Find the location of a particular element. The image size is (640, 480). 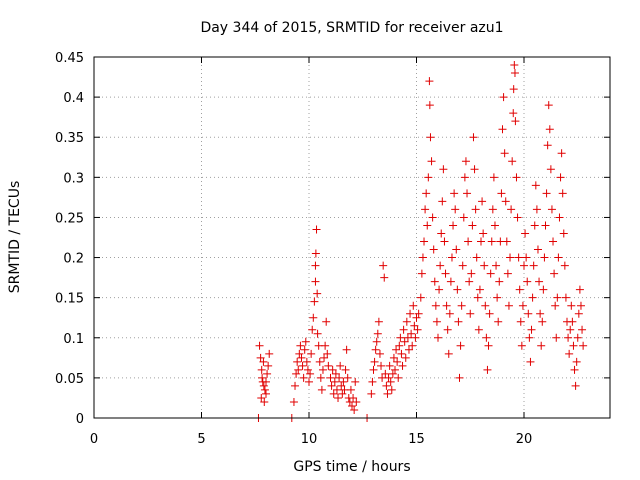

x-axis-label: GPS time / hours is located at coordinates (351, 467).